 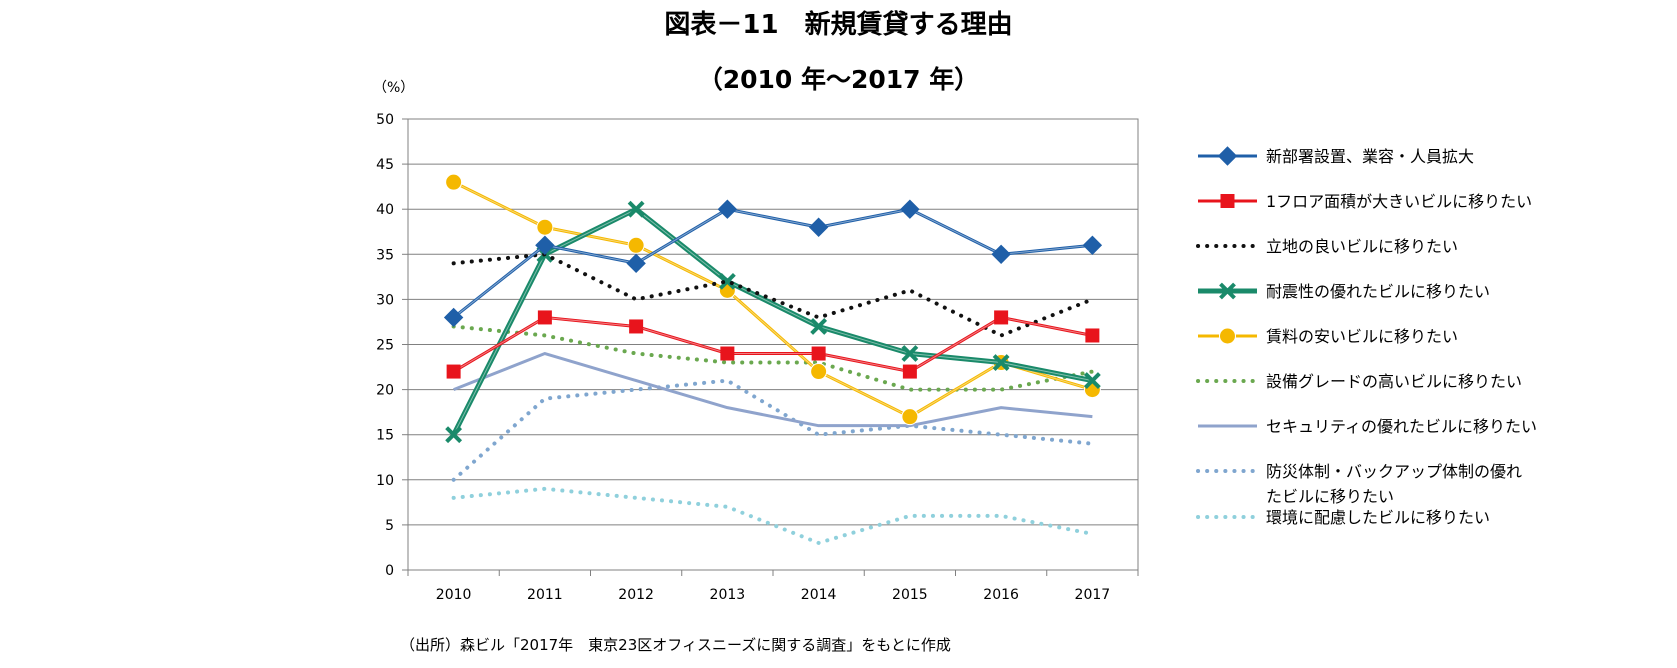 I want to click on legend-item-3: 立地の良いビルに移りたい, so click(x=1327, y=246).